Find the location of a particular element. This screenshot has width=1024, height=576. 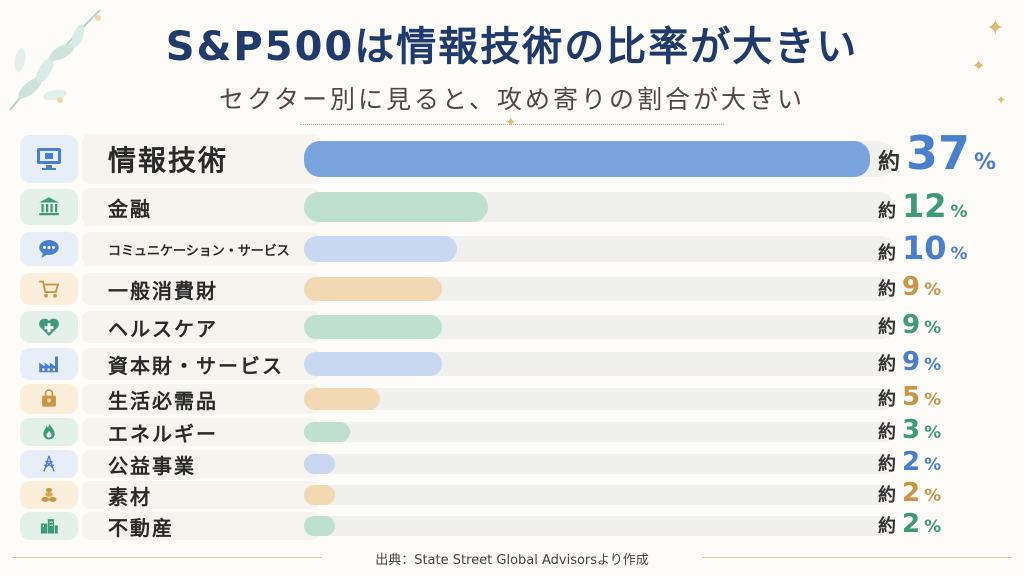

power-tower-icon is located at coordinates (49, 464).